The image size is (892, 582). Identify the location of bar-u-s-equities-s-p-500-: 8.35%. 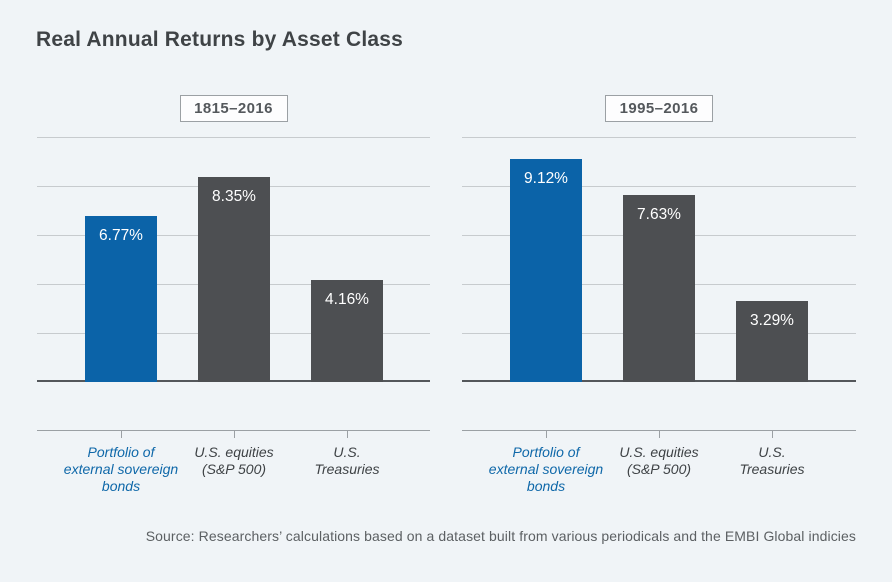
(234, 279).